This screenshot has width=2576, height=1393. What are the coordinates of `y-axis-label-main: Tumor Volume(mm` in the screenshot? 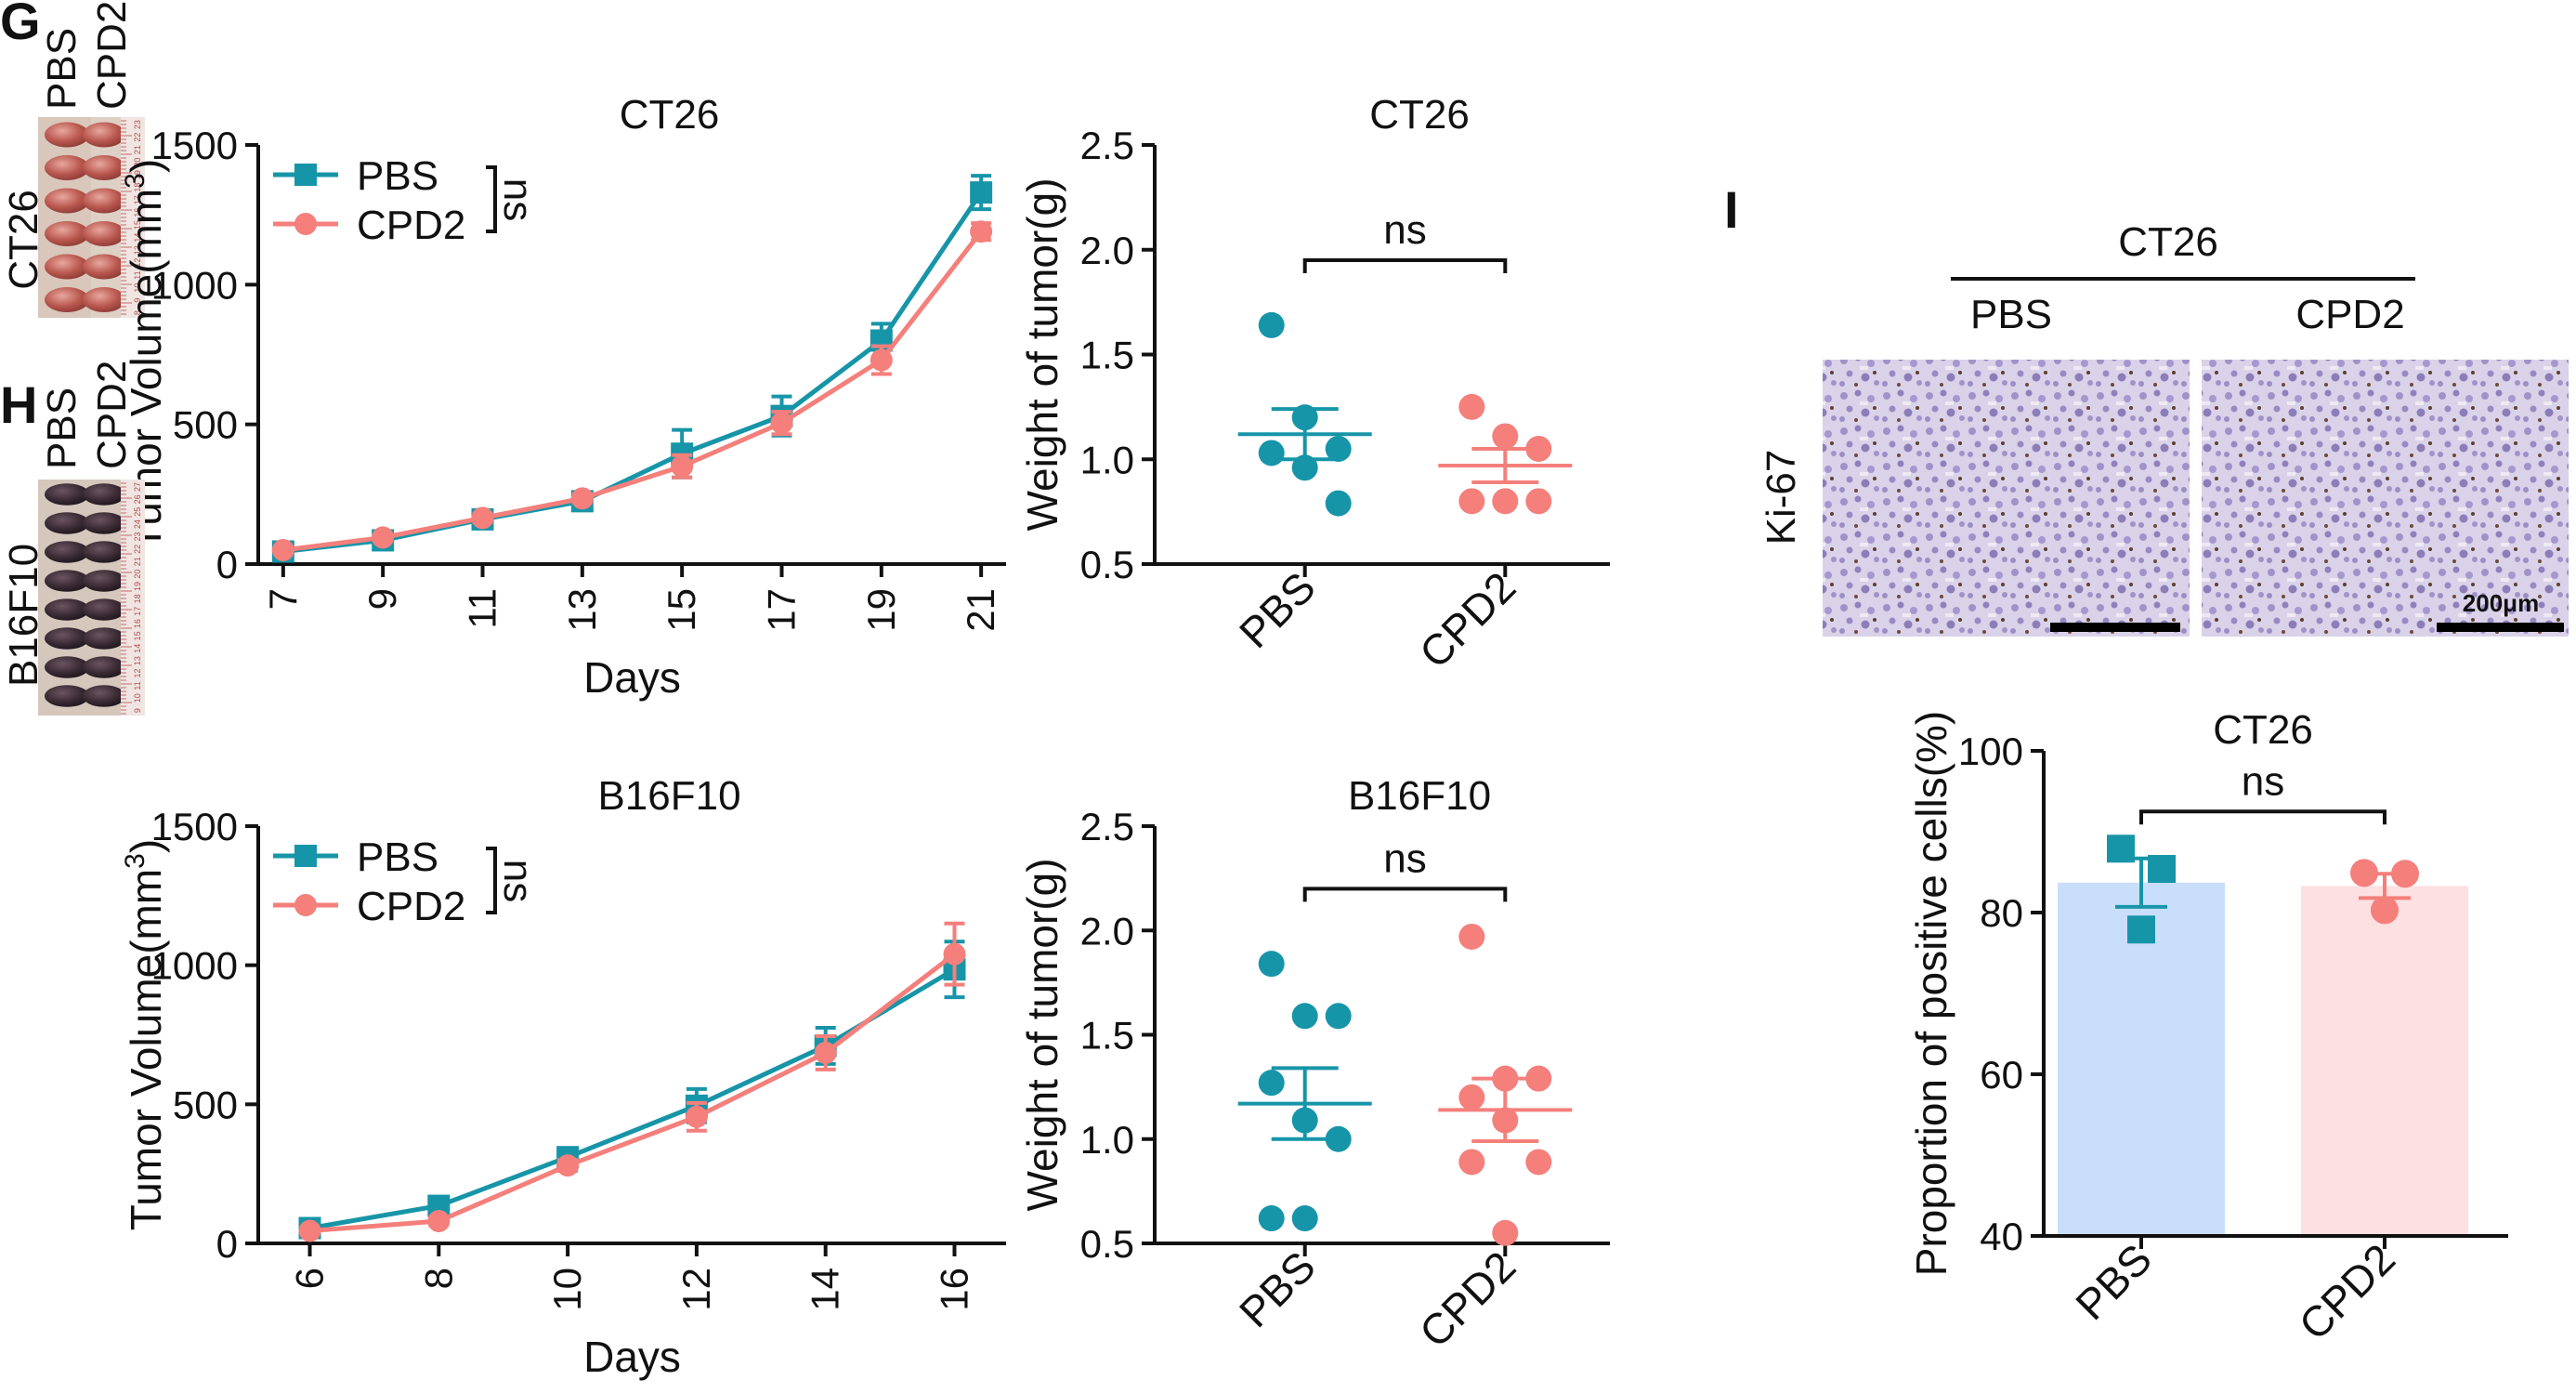 It's located at (146, 1049).